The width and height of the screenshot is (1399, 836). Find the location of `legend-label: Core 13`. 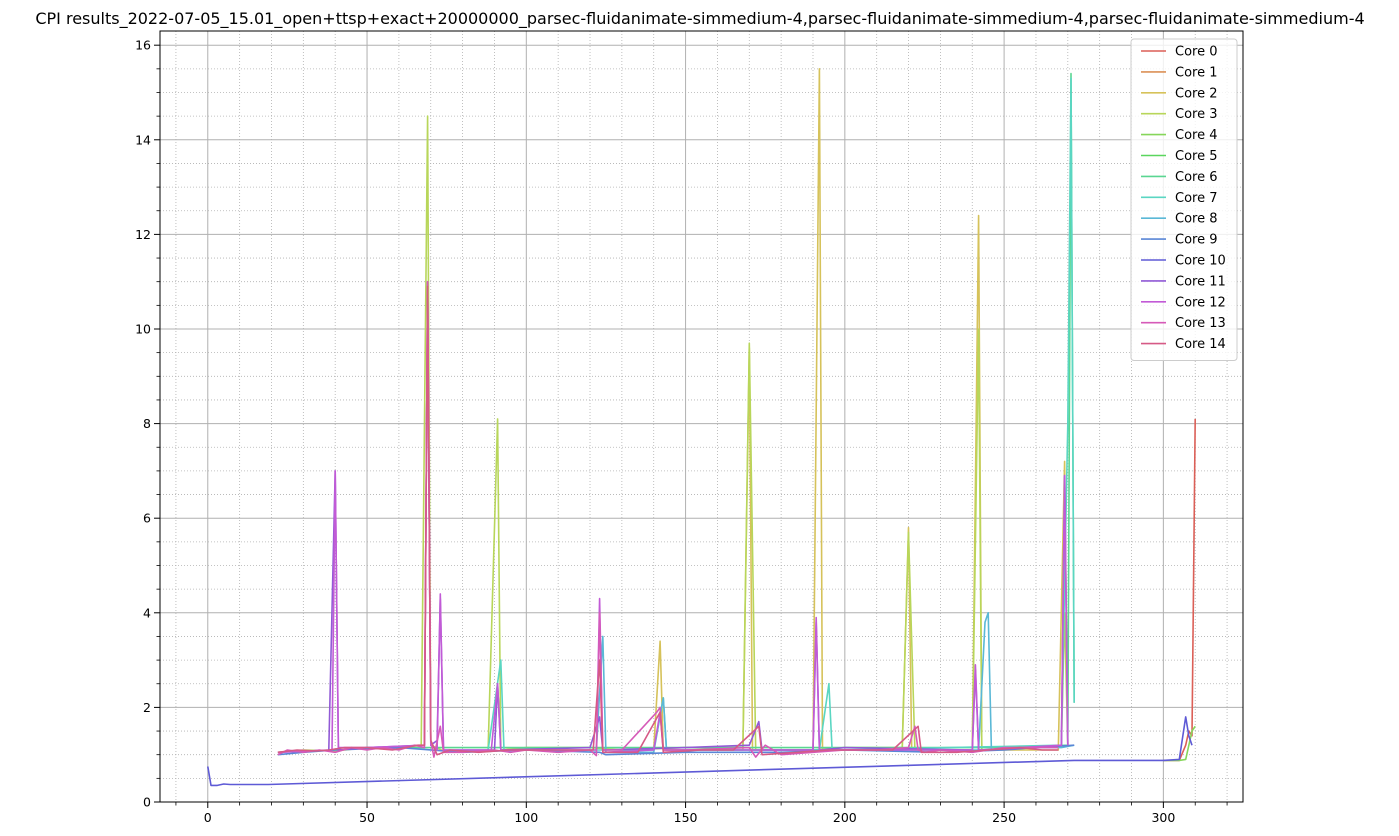

legend-label: Core 13 is located at coordinates (1200, 323).